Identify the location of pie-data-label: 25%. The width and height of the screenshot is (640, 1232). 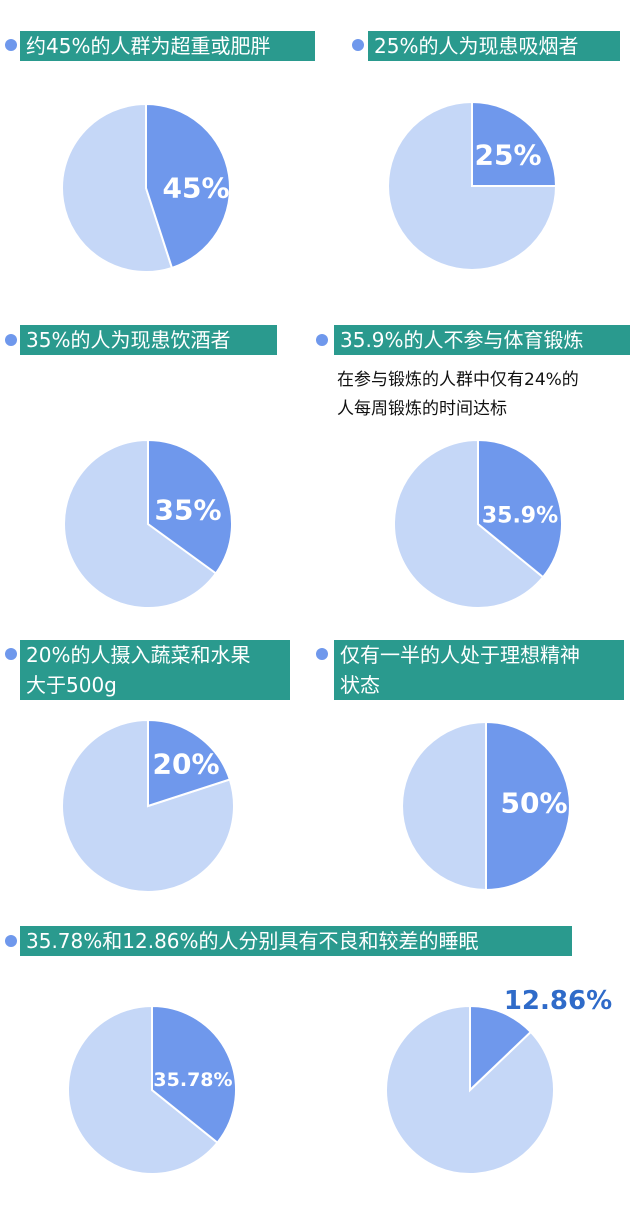
(507, 155).